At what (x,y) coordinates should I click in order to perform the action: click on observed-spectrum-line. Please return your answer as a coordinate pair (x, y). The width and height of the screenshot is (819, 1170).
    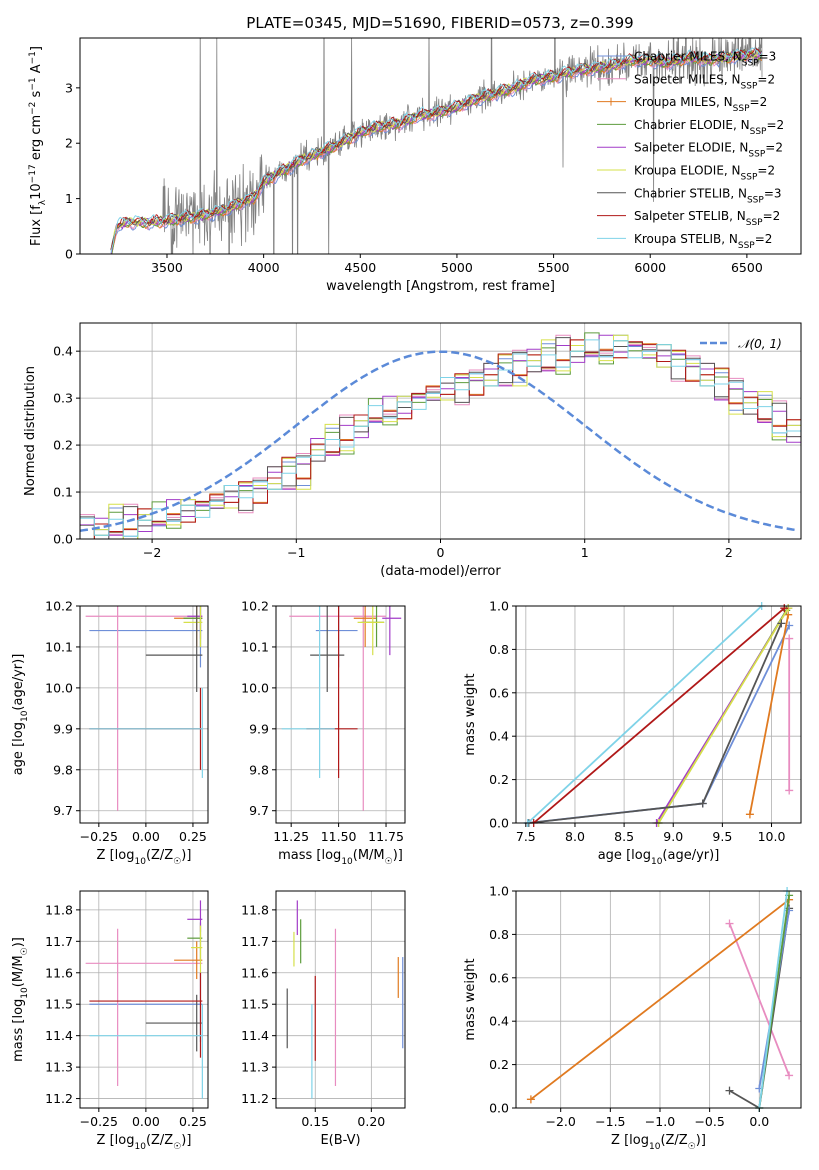
    Looking at the image, I should click on (436, 146).